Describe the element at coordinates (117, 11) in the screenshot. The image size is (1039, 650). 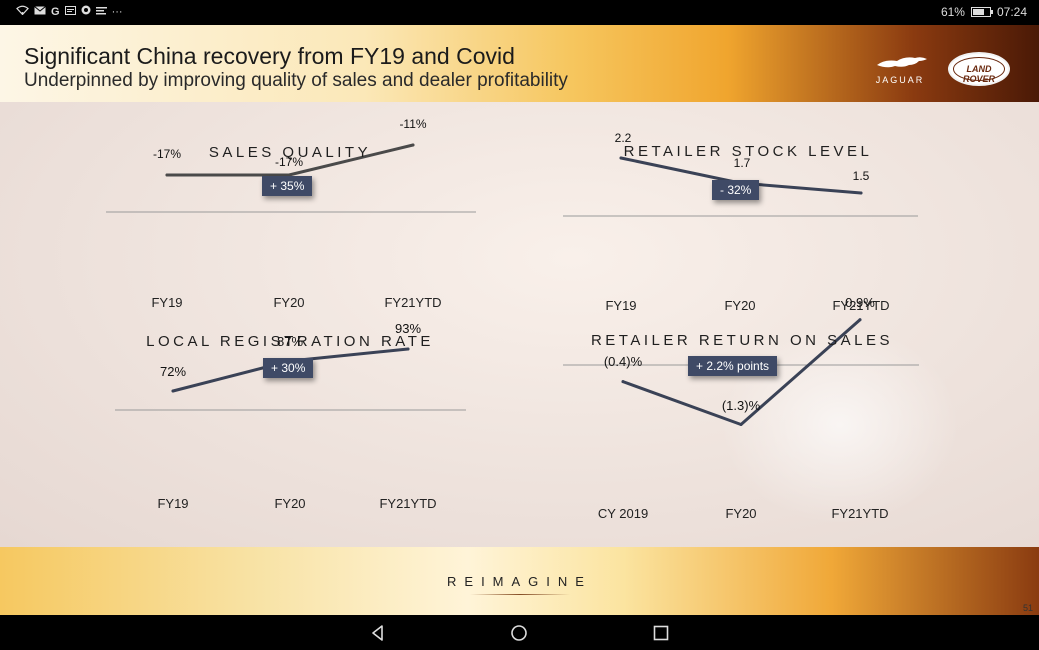
I see `more-icon: ···` at that location.